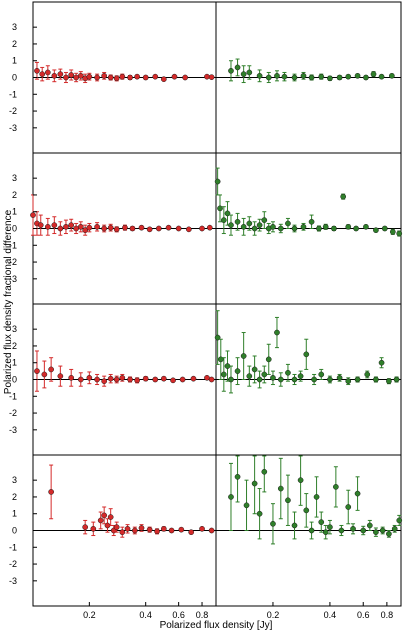  I want to click on x-tick-label: 0.8, so click(202, 615).